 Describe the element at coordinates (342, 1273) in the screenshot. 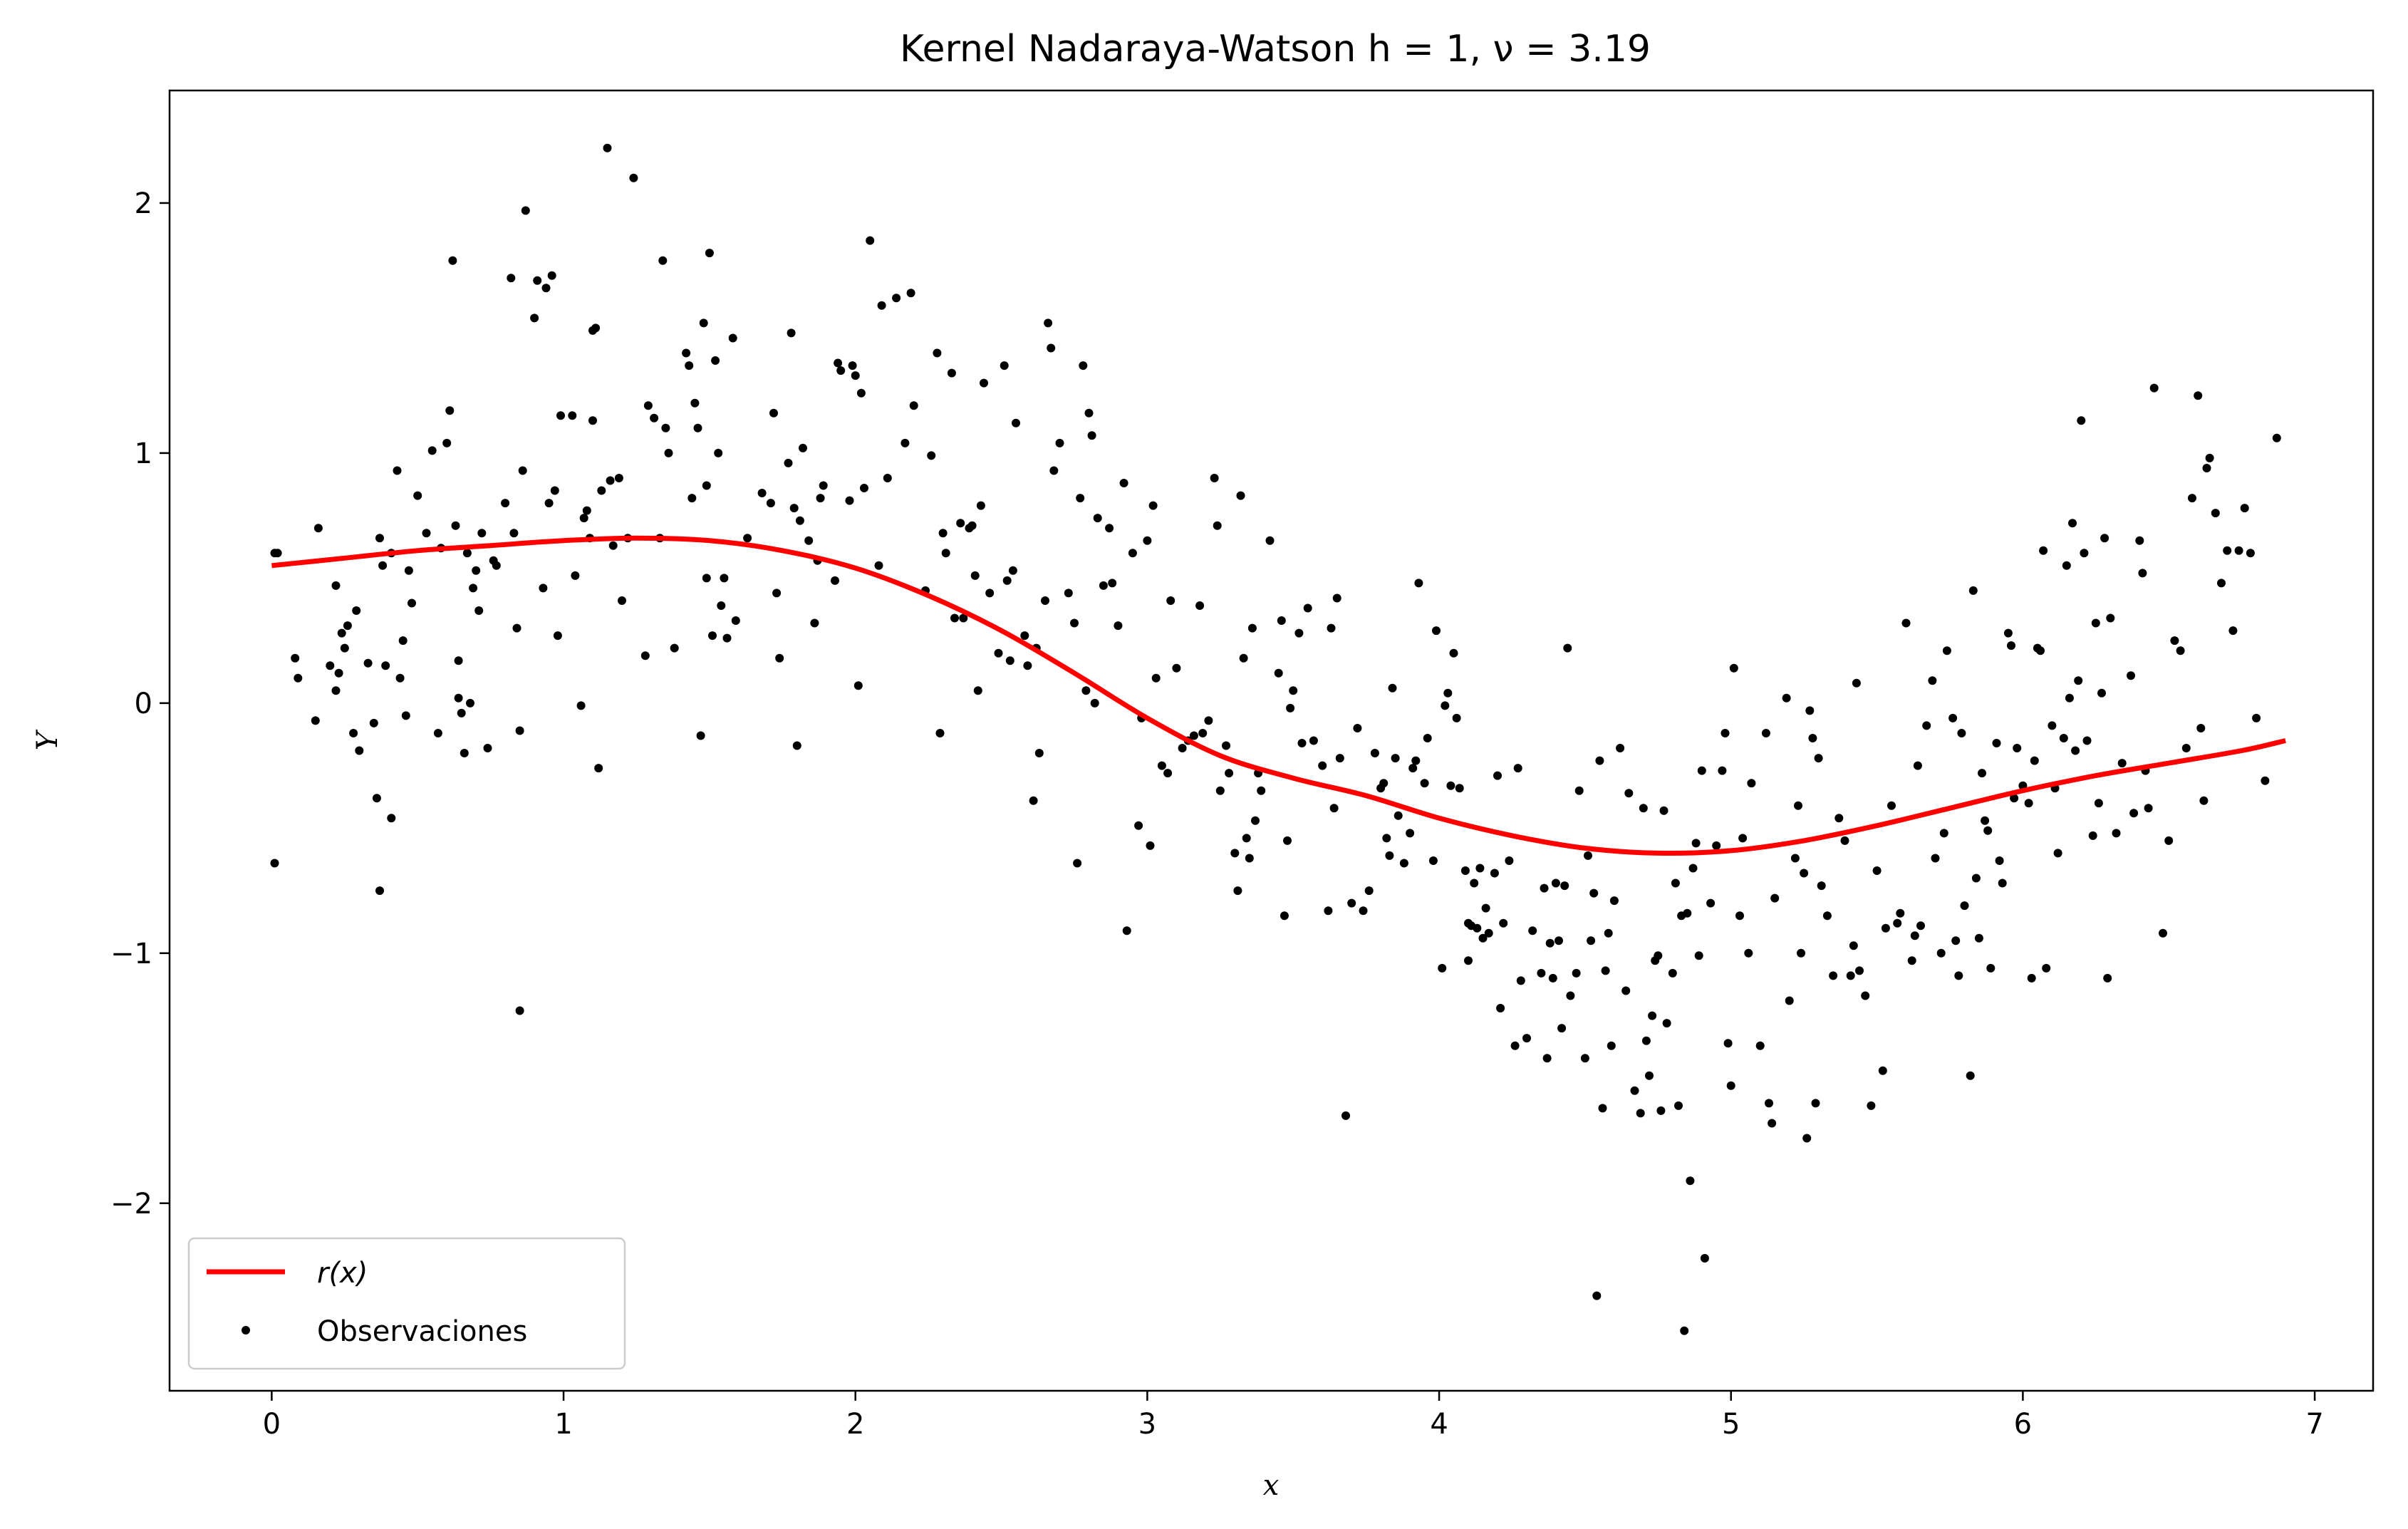

I see `legend-label-line: r(x)` at that location.